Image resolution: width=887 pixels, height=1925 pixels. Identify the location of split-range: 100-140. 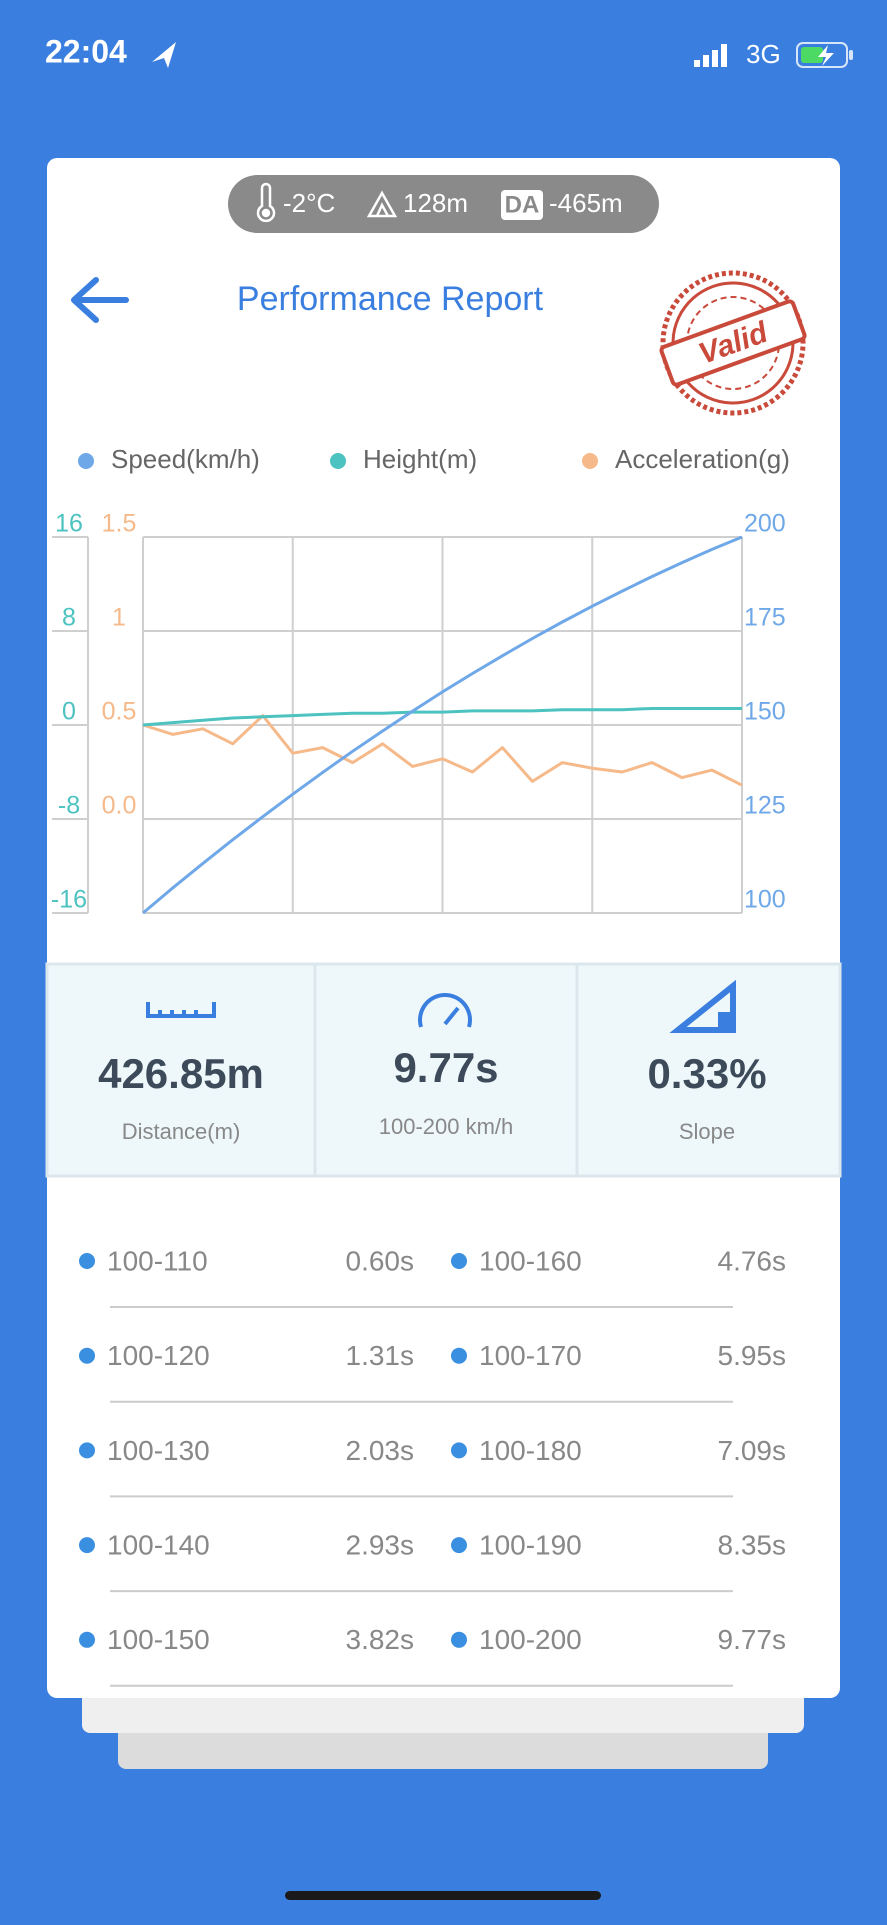
(158, 1544).